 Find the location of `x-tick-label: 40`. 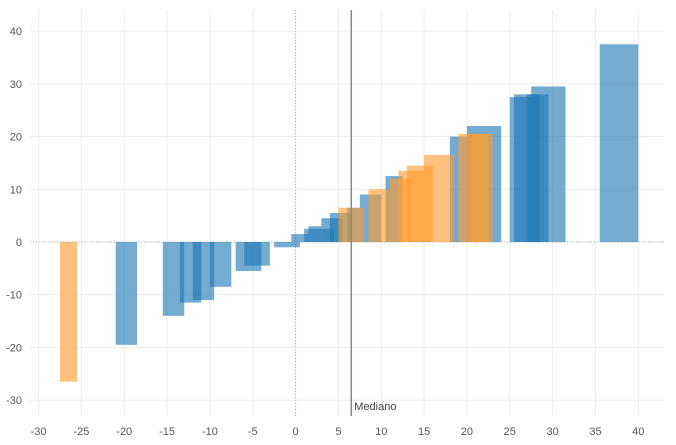

x-tick-label: 40 is located at coordinates (638, 432).